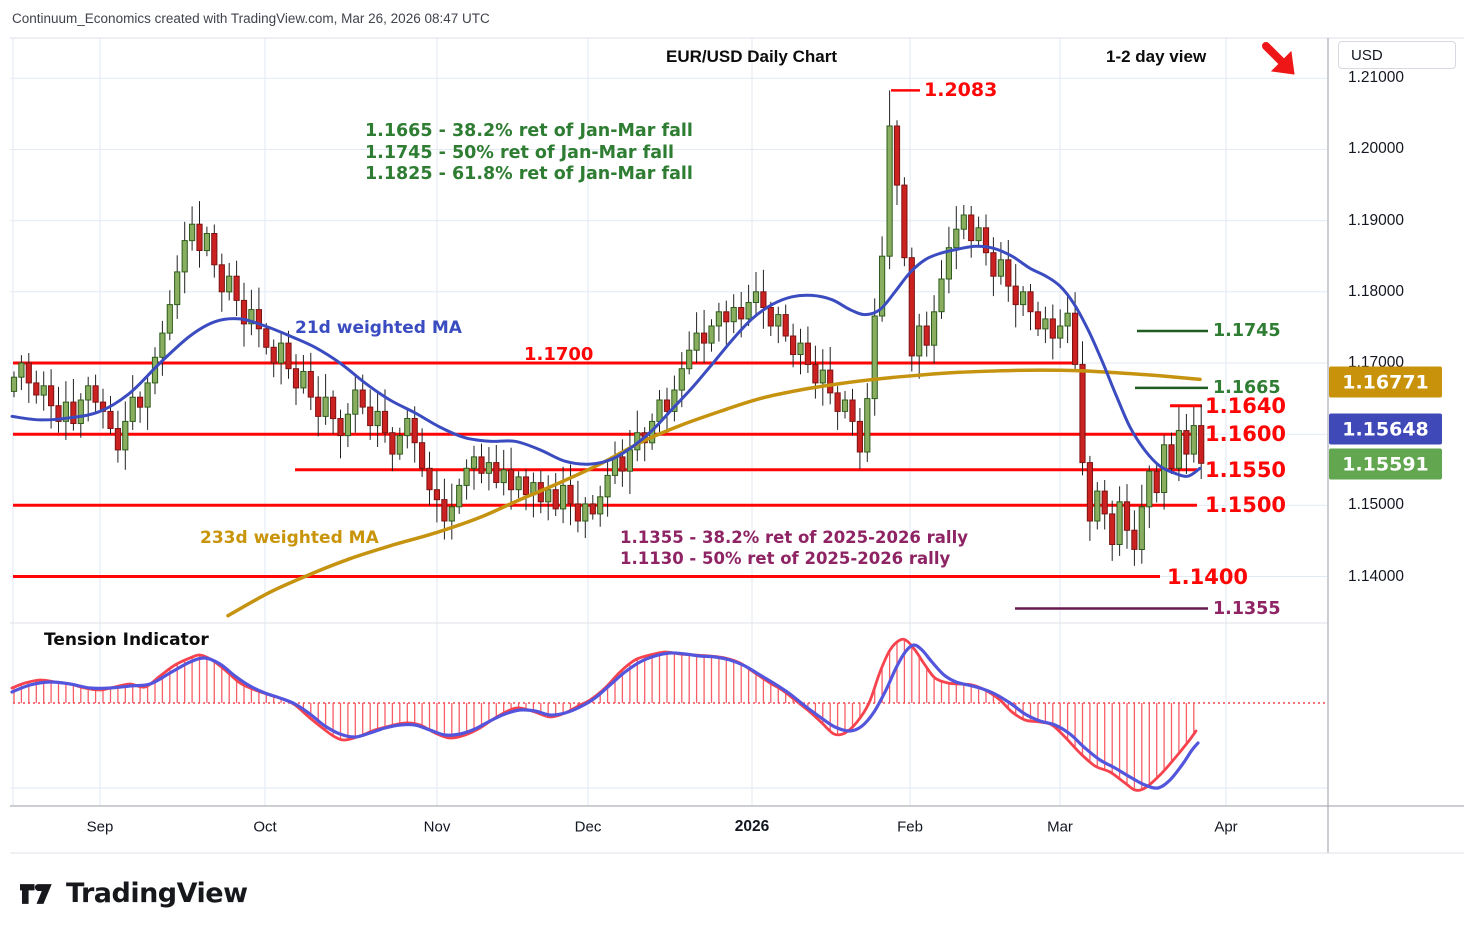 The width and height of the screenshot is (1474, 930). Describe the element at coordinates (1385, 382) in the screenshot. I see `ma233-price-badge: 1.16771` at that location.